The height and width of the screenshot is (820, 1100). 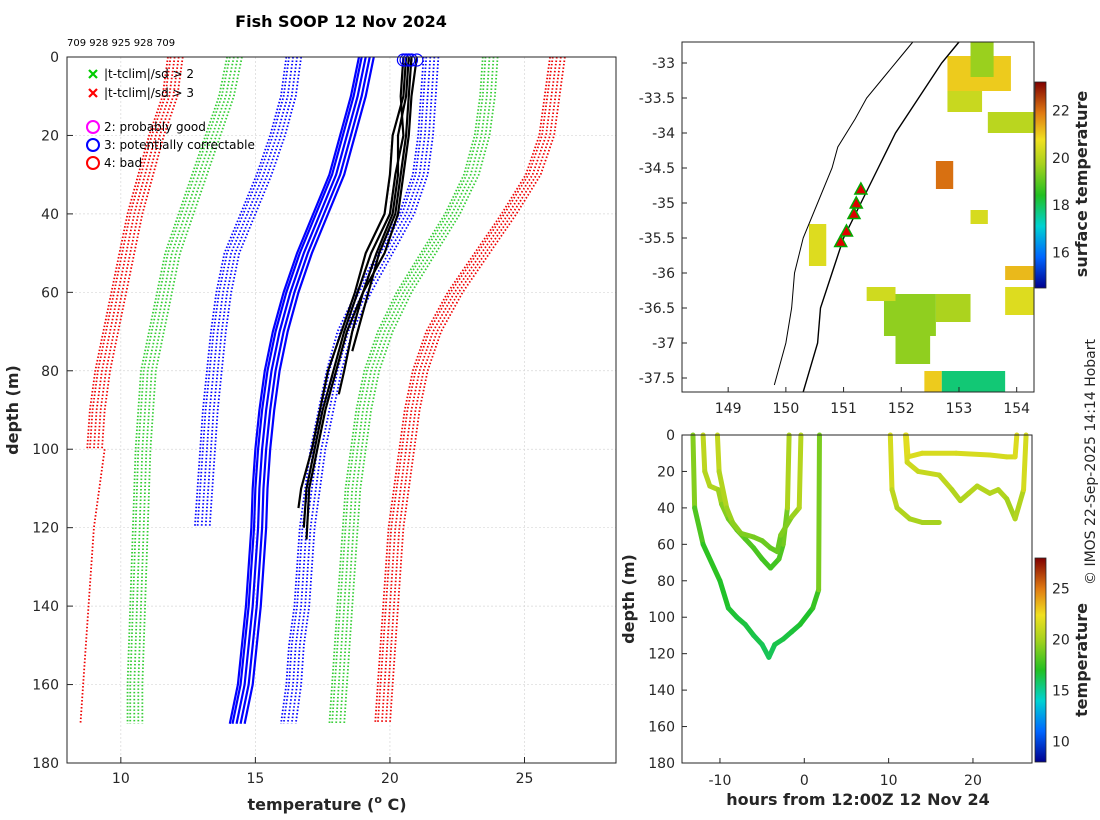 I want to click on legend-circle-marker, so click(x=93, y=127).